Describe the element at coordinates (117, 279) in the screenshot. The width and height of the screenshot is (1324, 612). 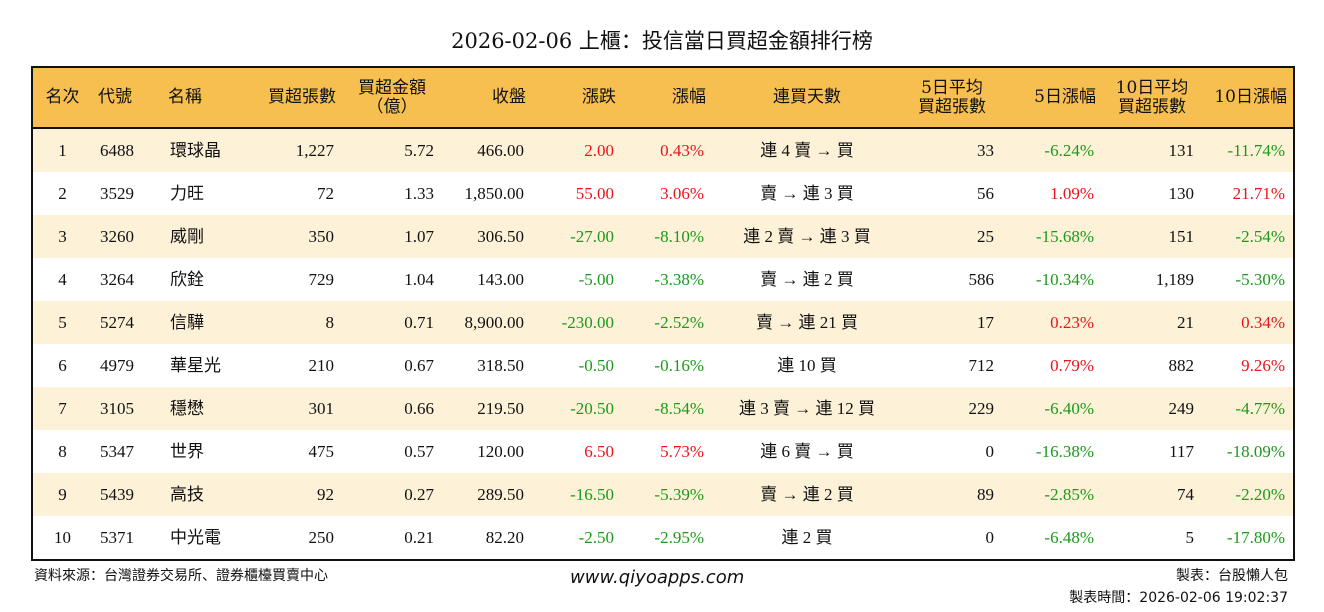
I see `table-cell: 3264` at that location.